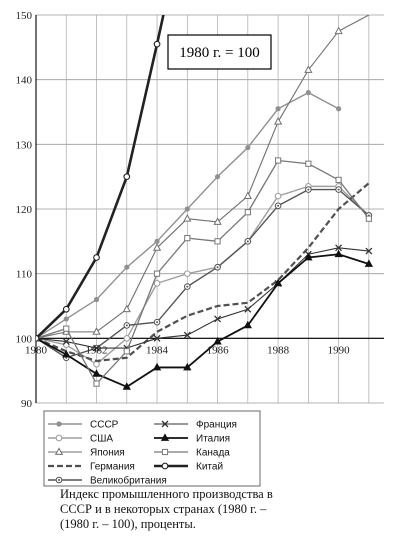  I want to click on caption-line-2: СССР и в некоторых странах (1980 г. –, so click(163, 509).